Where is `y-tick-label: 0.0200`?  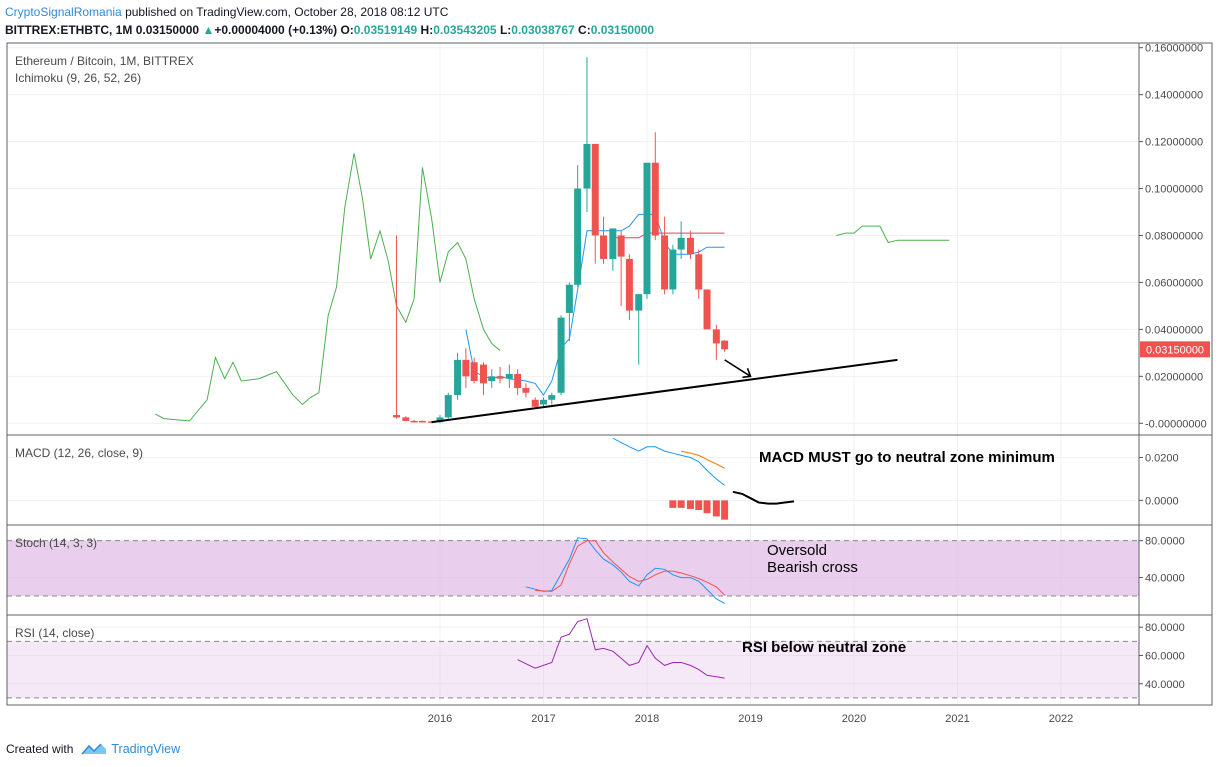
y-tick-label: 0.0200 is located at coordinates (1162, 459).